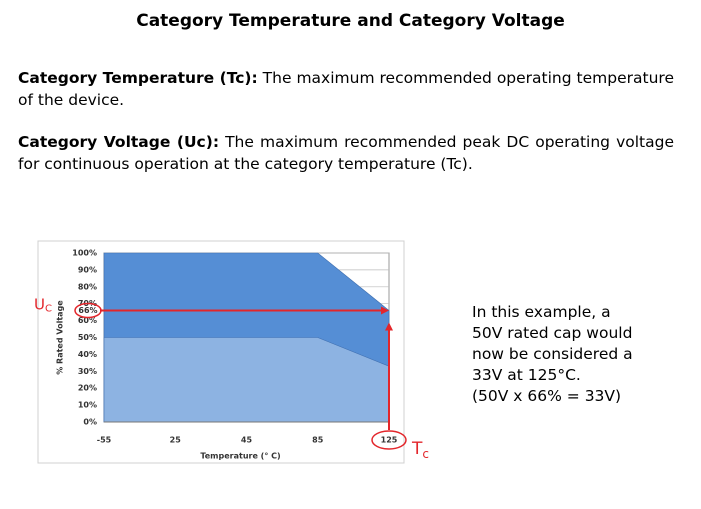 Image resolution: width=701 pixels, height=509 pixels. Describe the element at coordinates (138, 78) in the screenshot. I see `term: Category Temperature (Tc):` at that location.